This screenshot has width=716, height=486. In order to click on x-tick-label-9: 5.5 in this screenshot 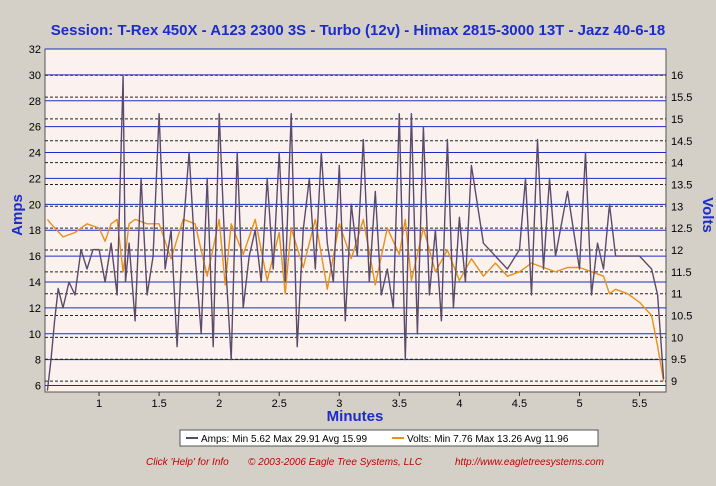, I will do `click(639, 404)`.